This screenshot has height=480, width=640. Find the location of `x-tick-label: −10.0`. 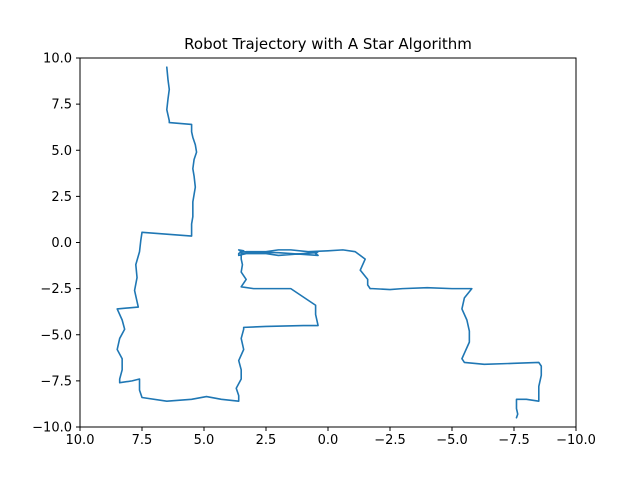

x-tick-label: −10.0 is located at coordinates (576, 440).